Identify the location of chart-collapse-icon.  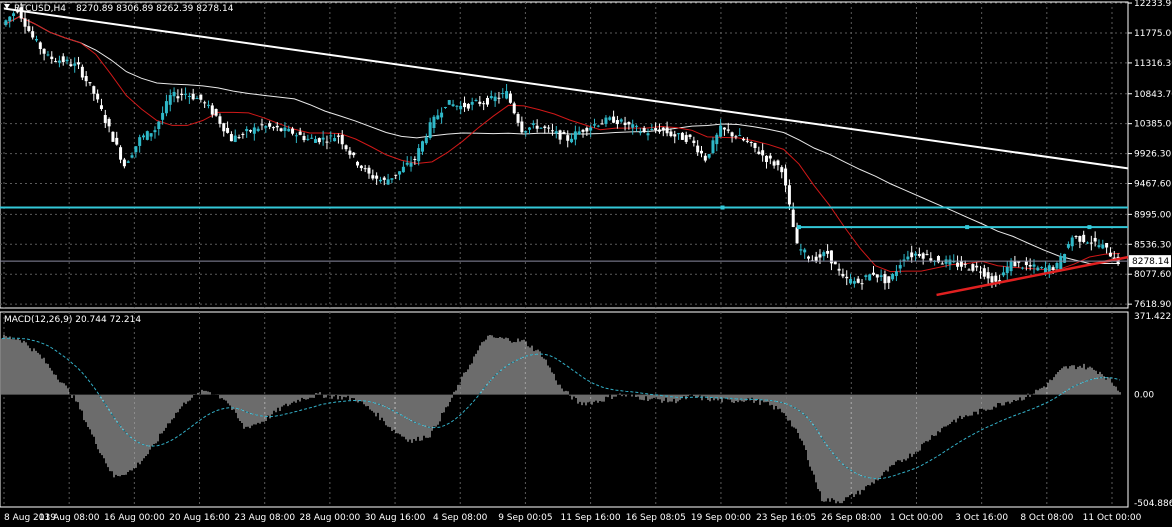
(7, 6).